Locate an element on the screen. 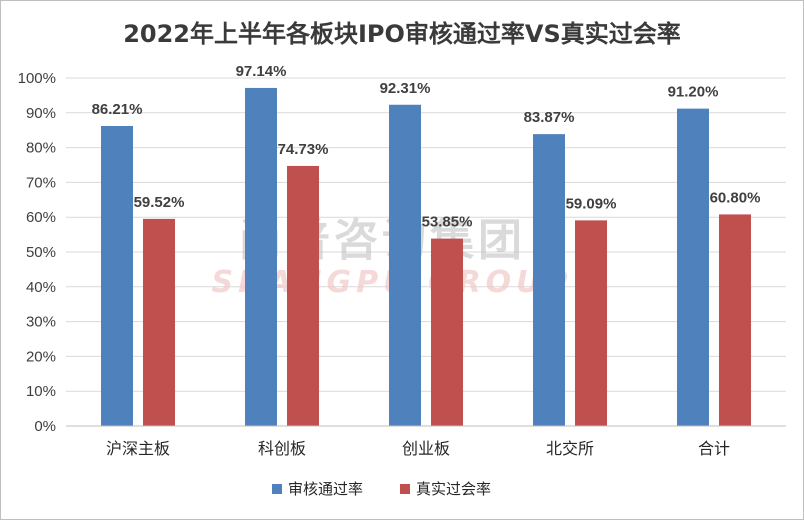 This screenshot has height=520, width=804. data-label: 86.21% is located at coordinates (117, 109).